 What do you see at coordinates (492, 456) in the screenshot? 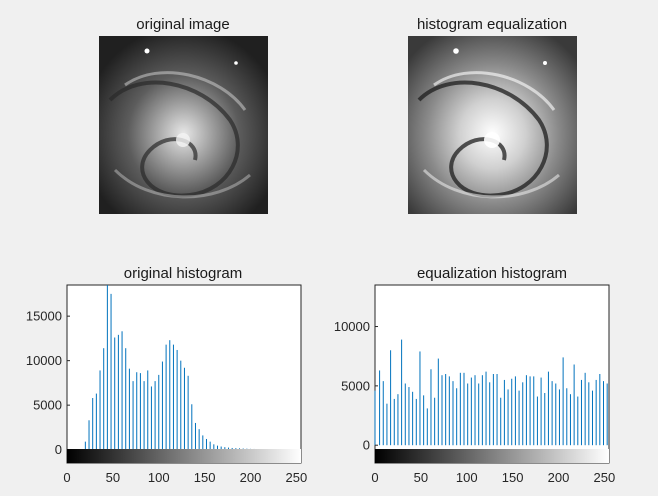
I see `equalization-histogram-colorbar` at bounding box center [492, 456].